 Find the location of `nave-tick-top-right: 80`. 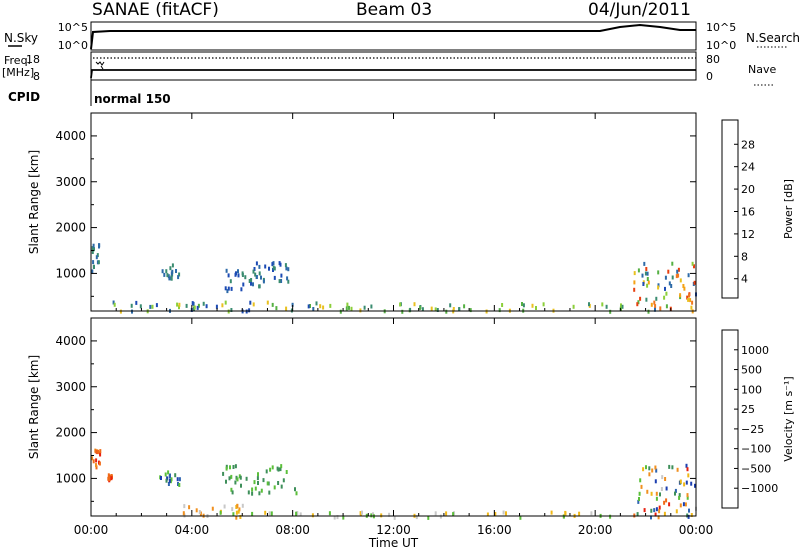

nave-tick-top-right: 80 is located at coordinates (713, 59).